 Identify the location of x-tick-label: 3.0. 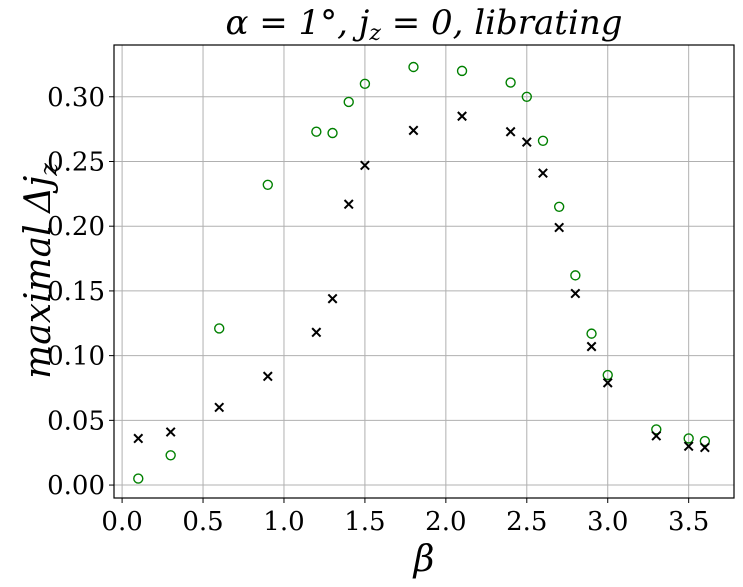
(607, 522).